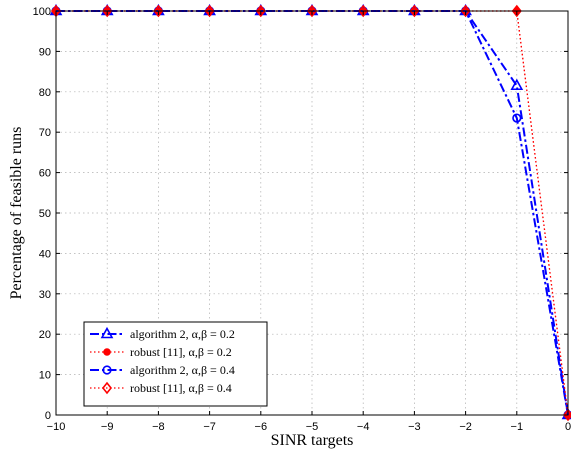  Describe the element at coordinates (312, 427) in the screenshot. I see `x-tick-label: −5` at that location.